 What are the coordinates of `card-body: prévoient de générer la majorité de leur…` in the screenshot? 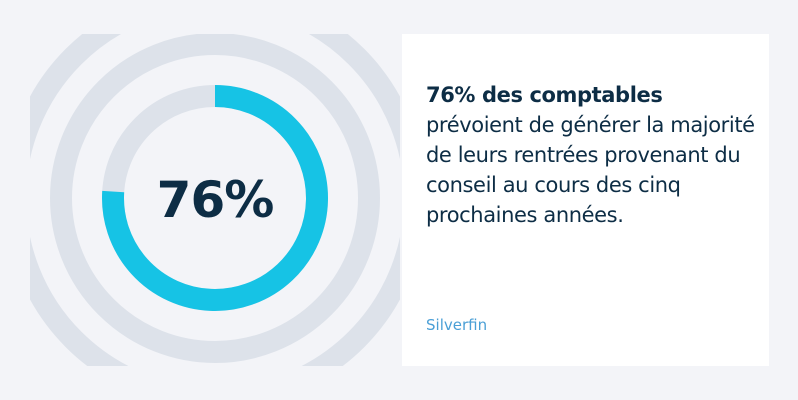 It's located at (590, 170).